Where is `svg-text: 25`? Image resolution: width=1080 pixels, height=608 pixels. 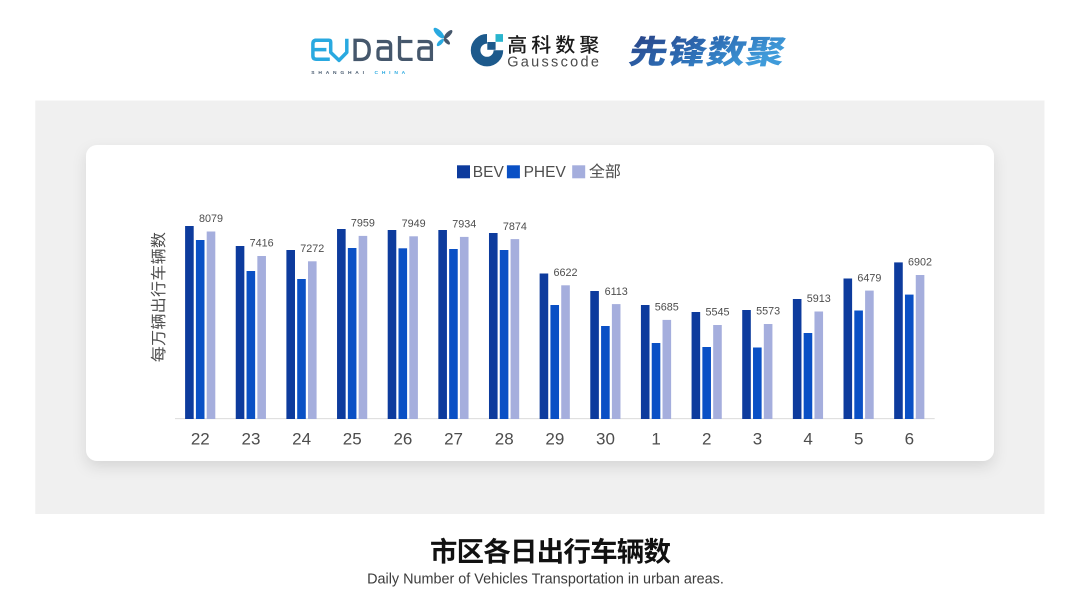
svg-text: 25 is located at coordinates (352, 439).